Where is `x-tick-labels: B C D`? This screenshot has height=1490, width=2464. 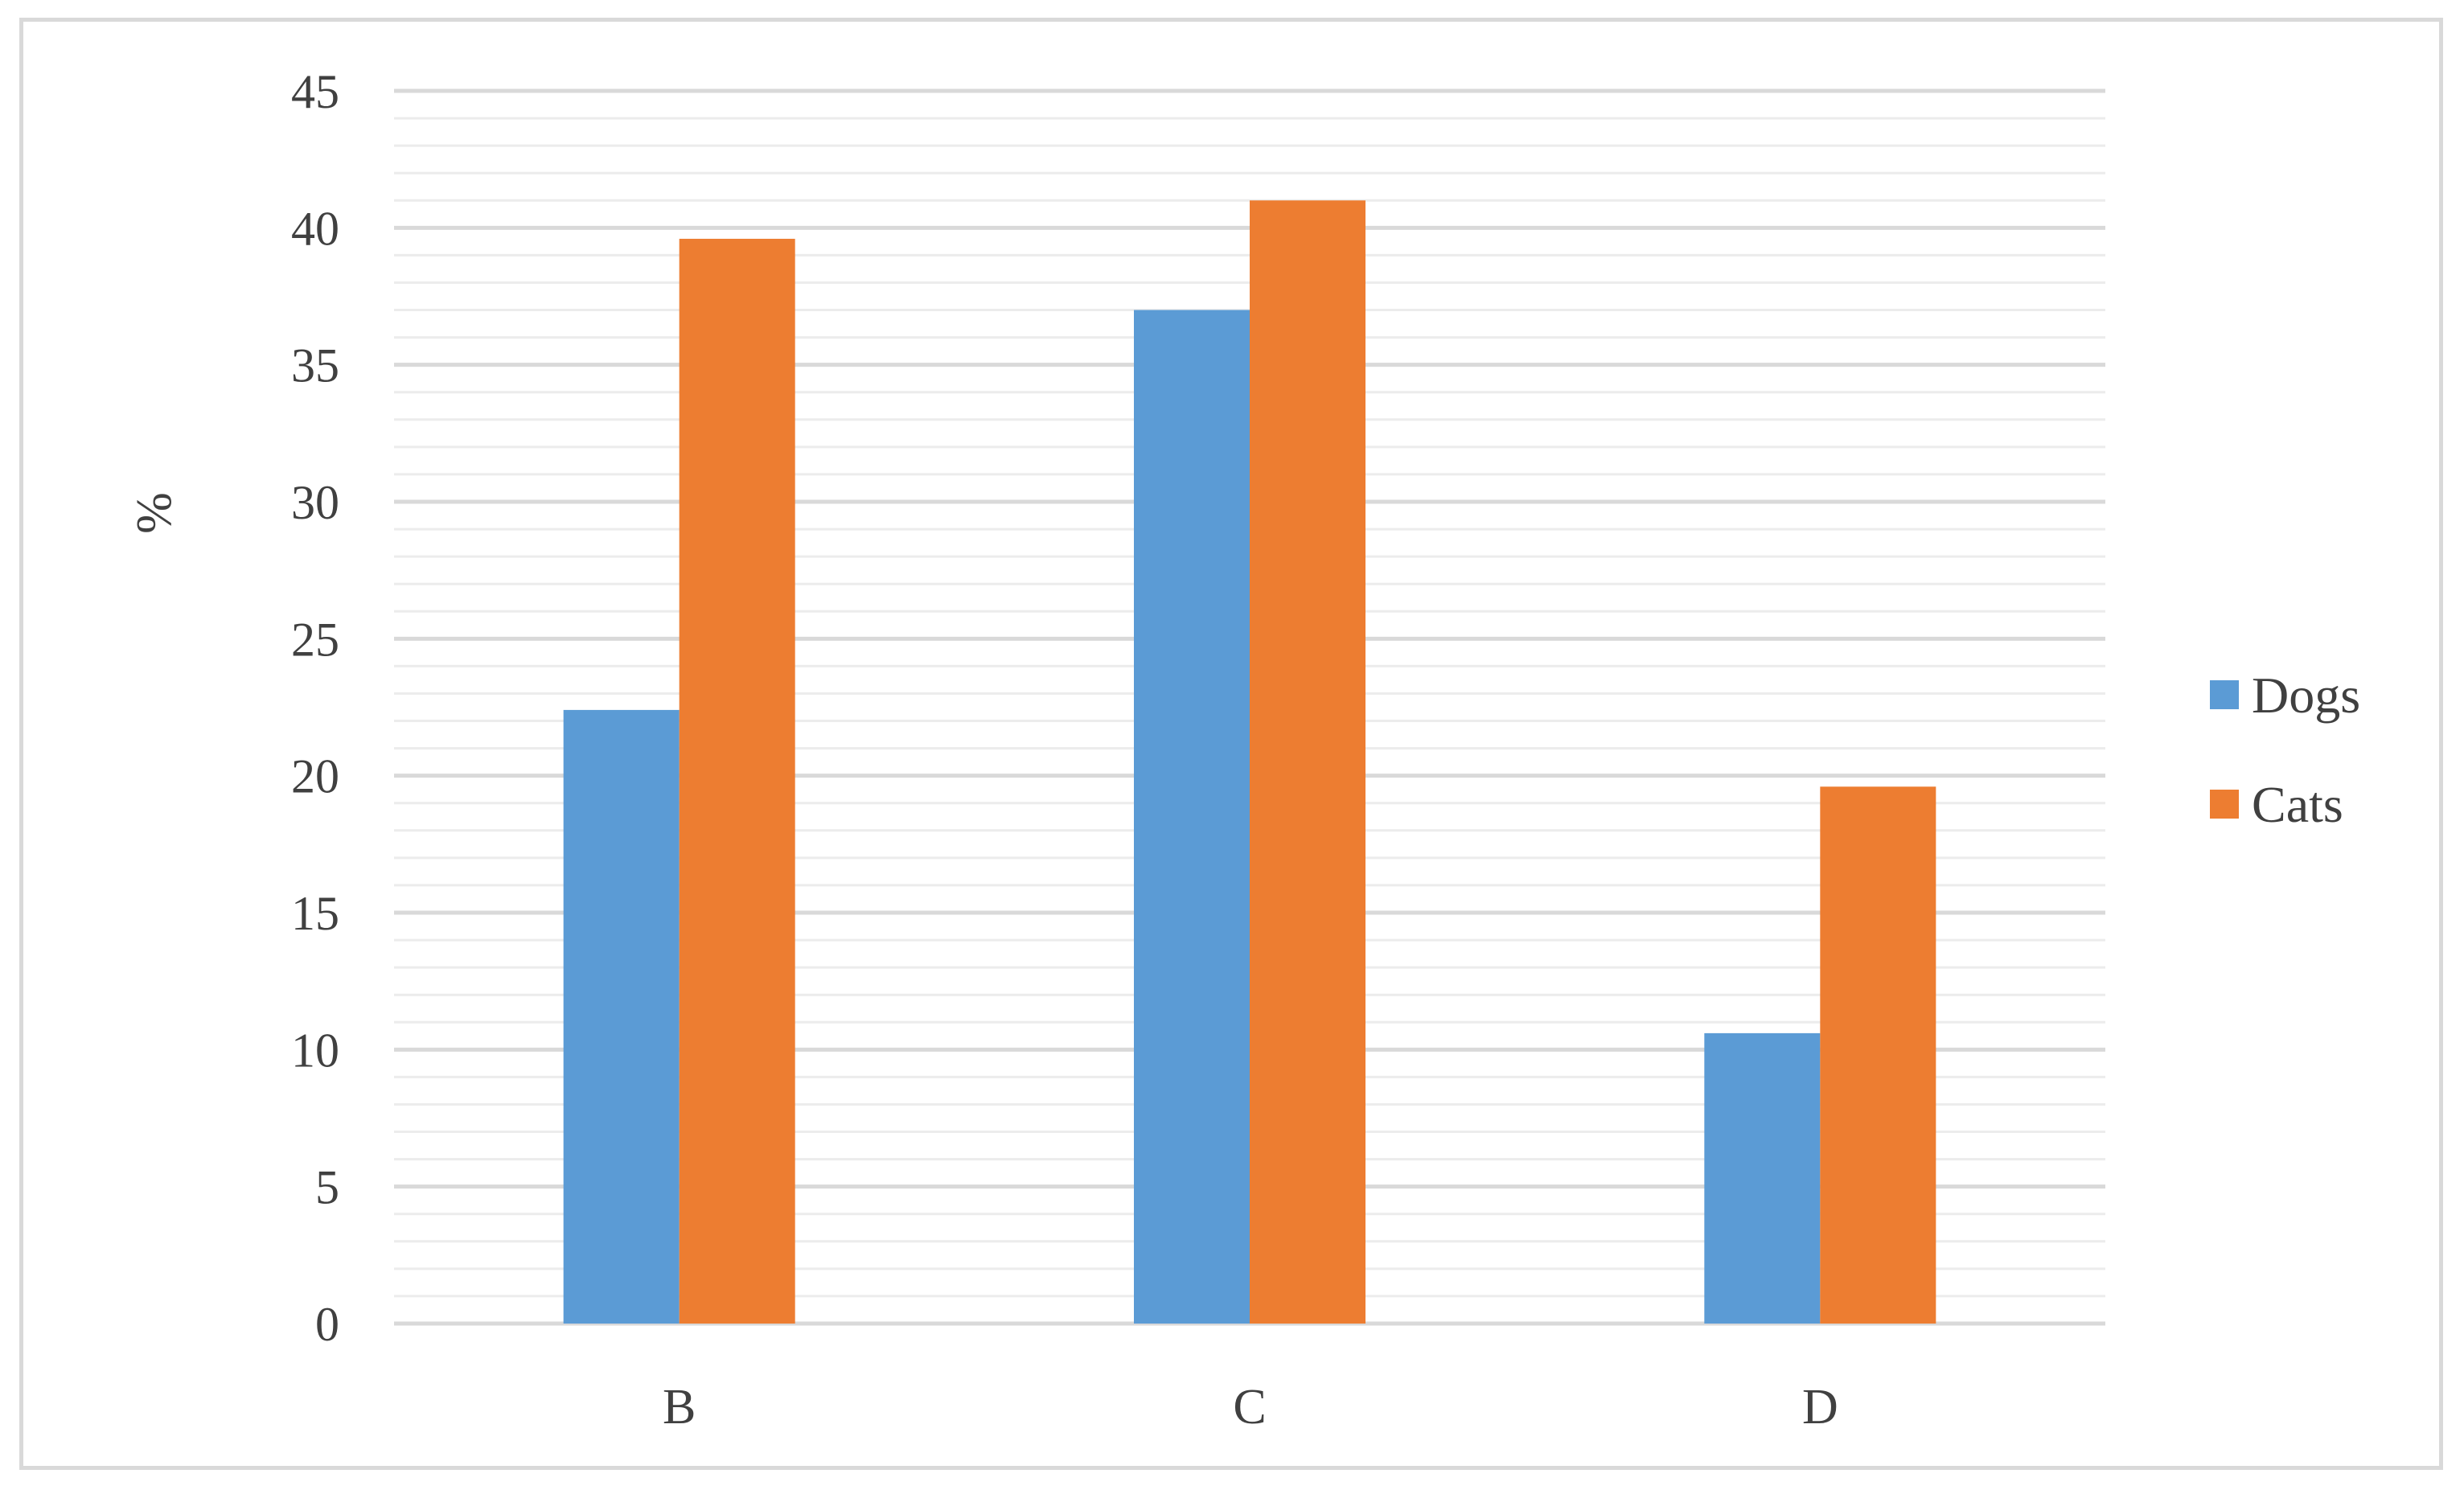 x-tick-labels: B C D is located at coordinates (1250, 1407).